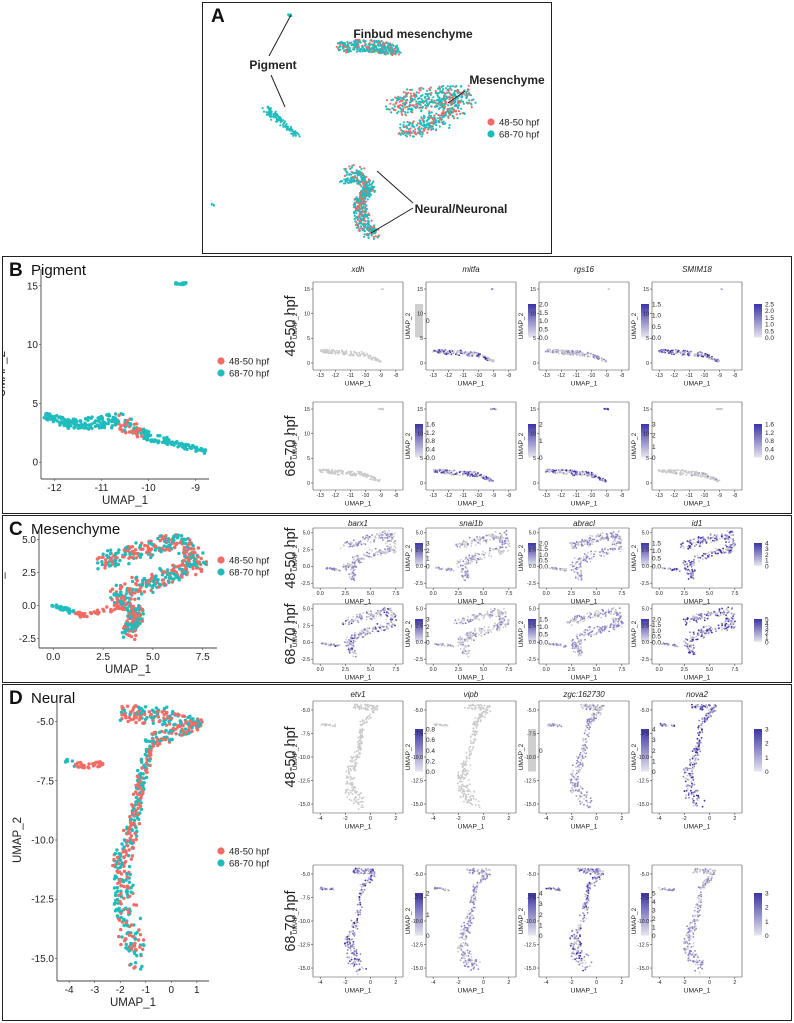 The image size is (794, 1023). Describe the element at coordinates (428, 627) in the screenshot. I see `colorbar-tick-label: 2` at that location.